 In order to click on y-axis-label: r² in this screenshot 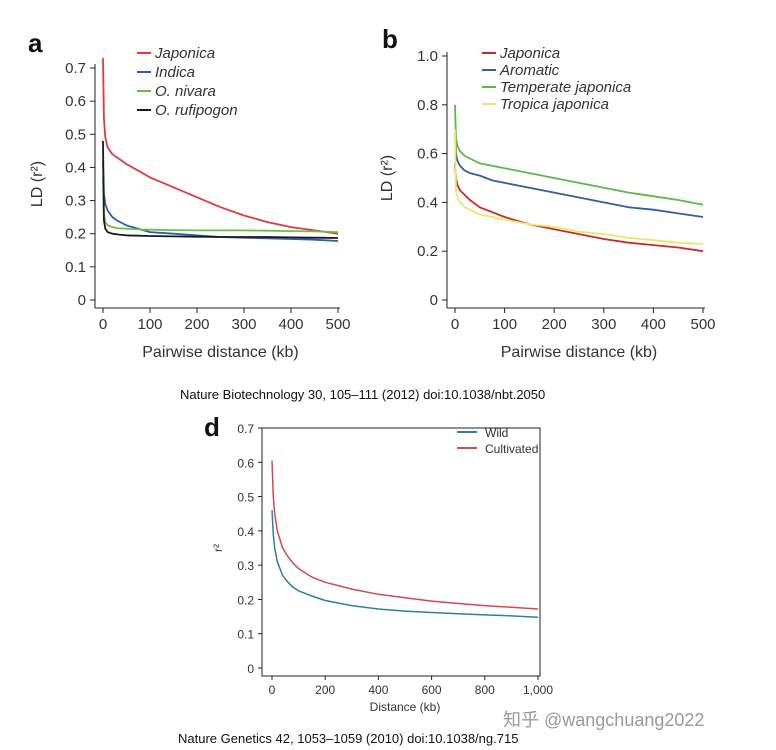, I will do `click(218, 548)`.